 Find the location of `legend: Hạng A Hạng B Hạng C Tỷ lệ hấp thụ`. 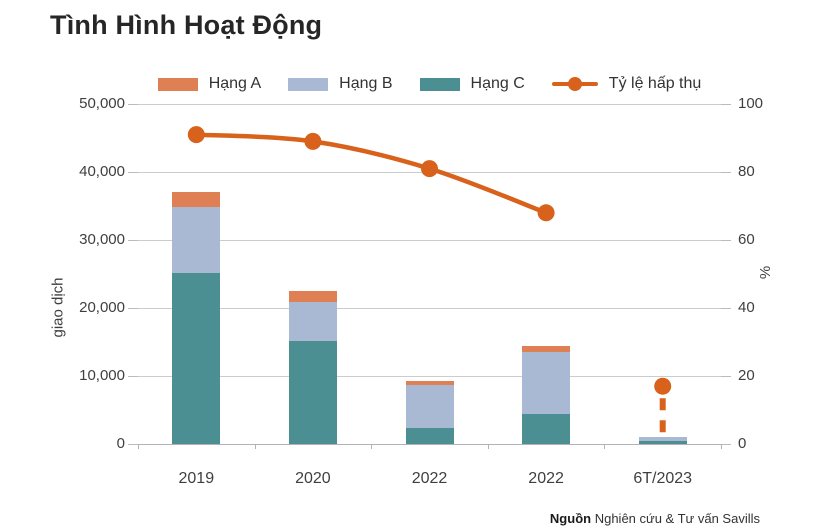

legend: Hạng A Hạng B Hạng C Tỷ lệ hấp thụ is located at coordinates (429, 84).